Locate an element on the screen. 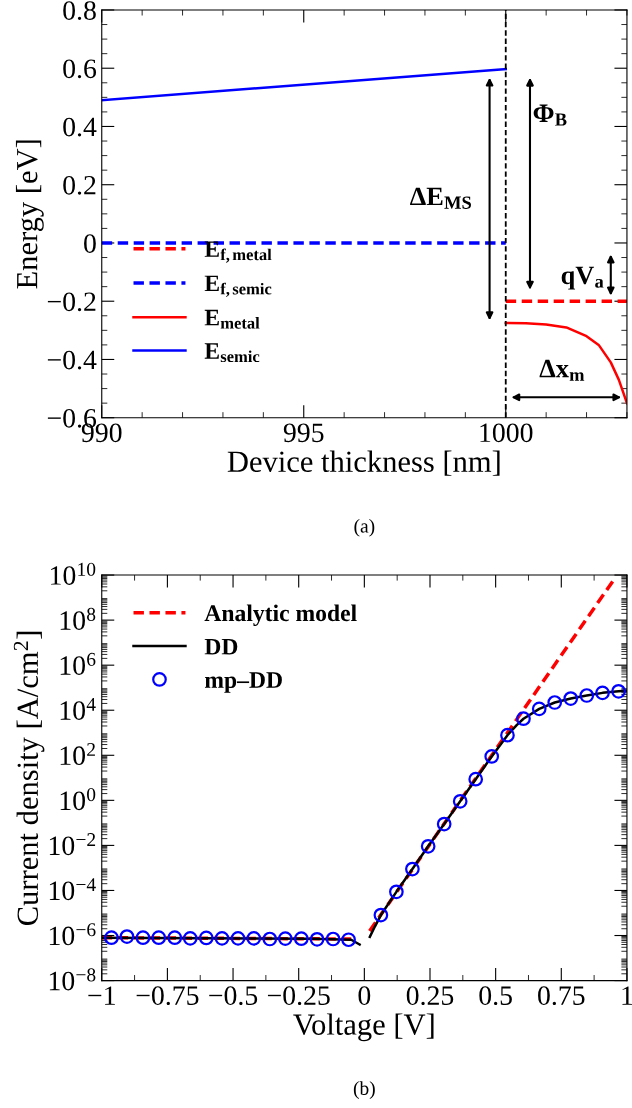  text: (b) is located at coordinates (364, 1090).